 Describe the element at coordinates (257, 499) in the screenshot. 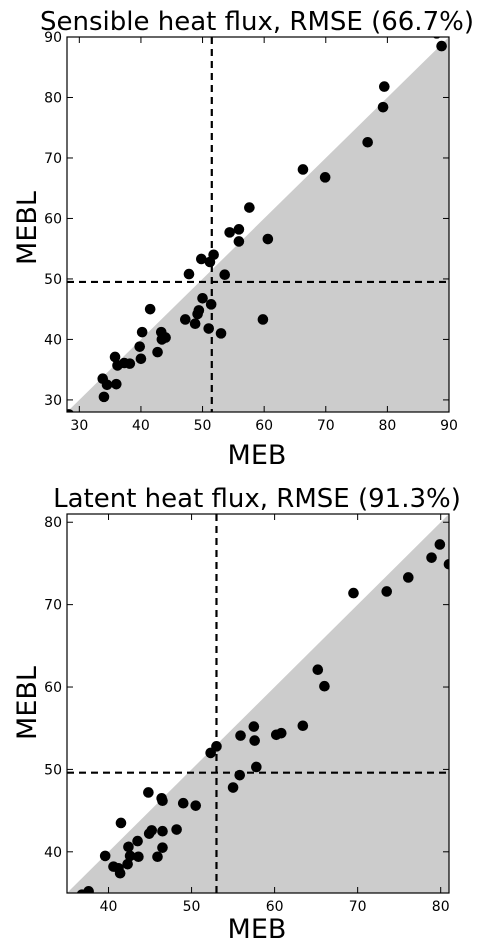

I see `chart-title: Latent heat flux, RMSE (91.3%)` at that location.